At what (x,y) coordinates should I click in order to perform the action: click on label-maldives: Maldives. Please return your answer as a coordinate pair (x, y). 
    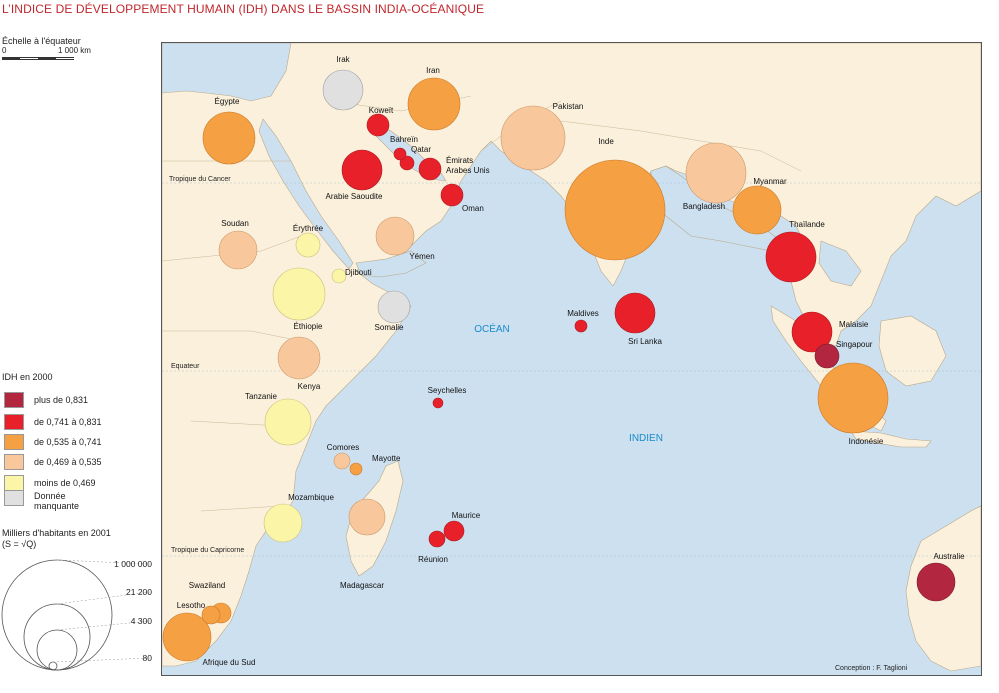
    Looking at the image, I should click on (583, 313).